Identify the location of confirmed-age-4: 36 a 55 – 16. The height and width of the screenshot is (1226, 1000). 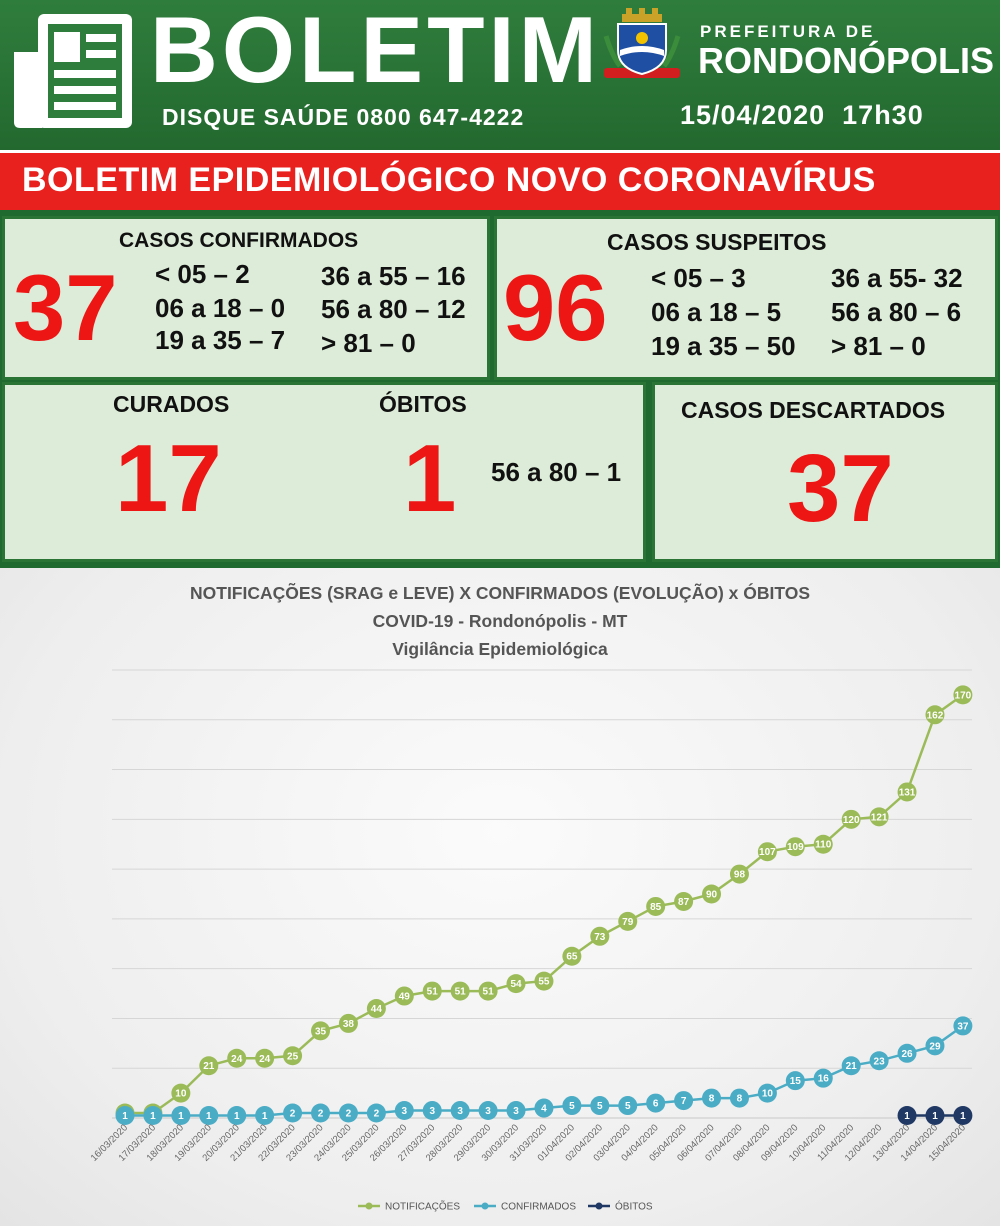
(393, 276).